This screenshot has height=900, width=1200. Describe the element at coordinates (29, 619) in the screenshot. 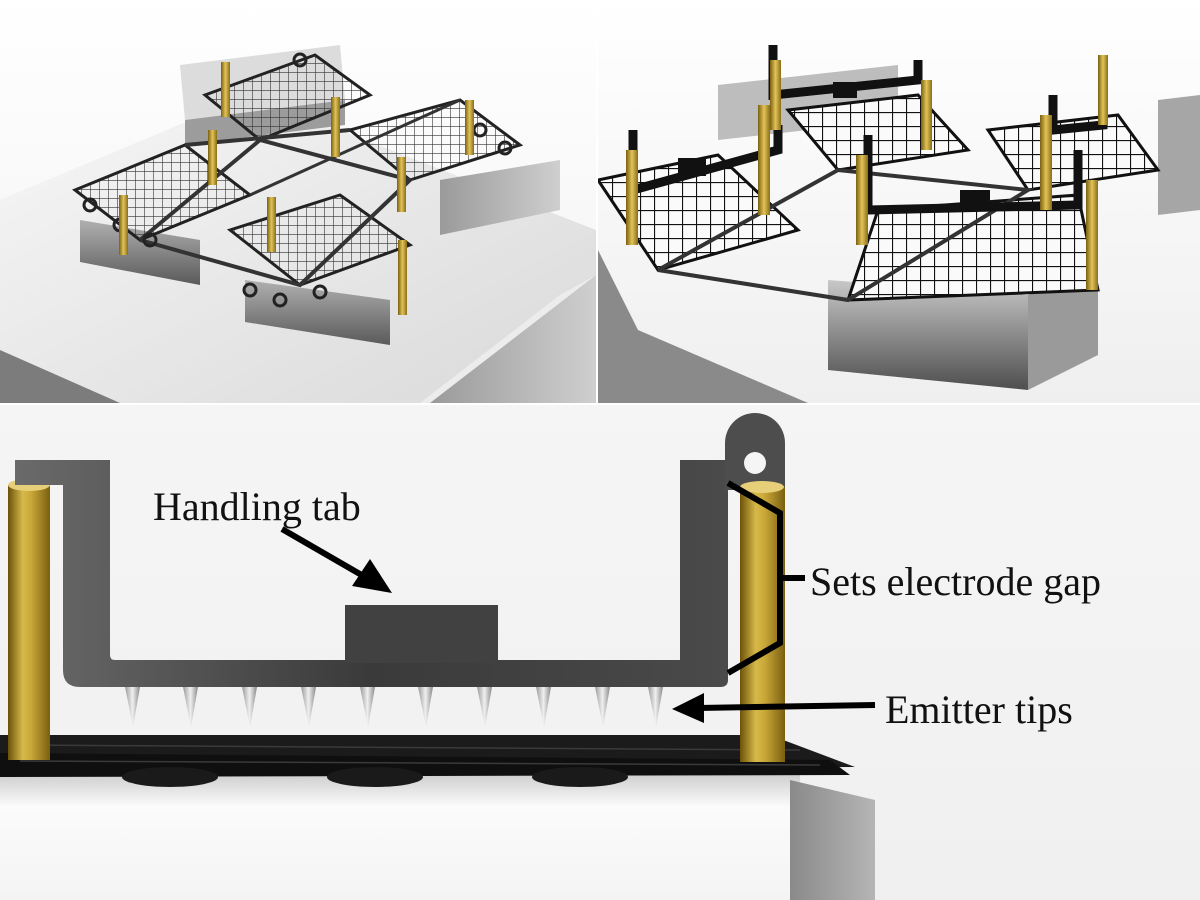

I see `alignment-pin-left` at that location.